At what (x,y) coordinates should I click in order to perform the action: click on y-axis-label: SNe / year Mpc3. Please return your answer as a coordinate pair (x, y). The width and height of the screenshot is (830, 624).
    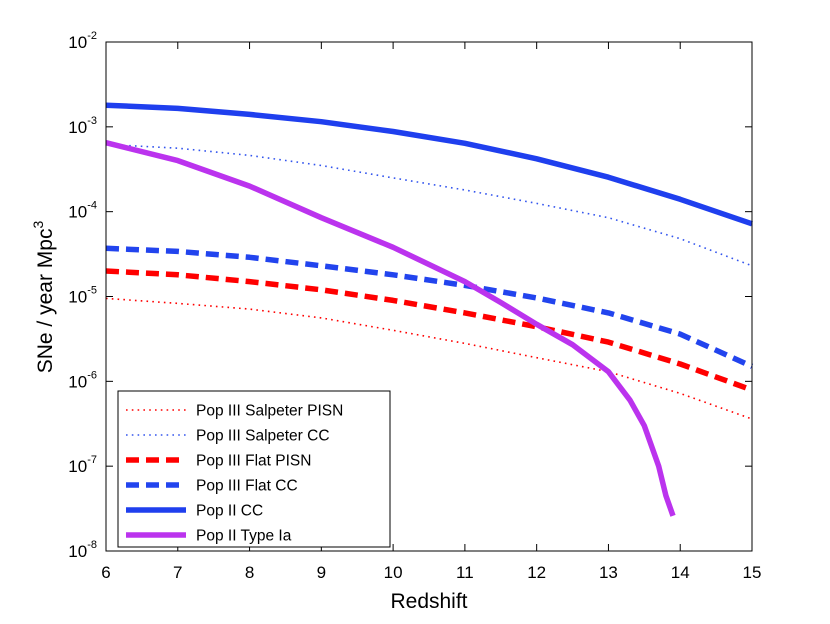
    Looking at the image, I should click on (43, 297).